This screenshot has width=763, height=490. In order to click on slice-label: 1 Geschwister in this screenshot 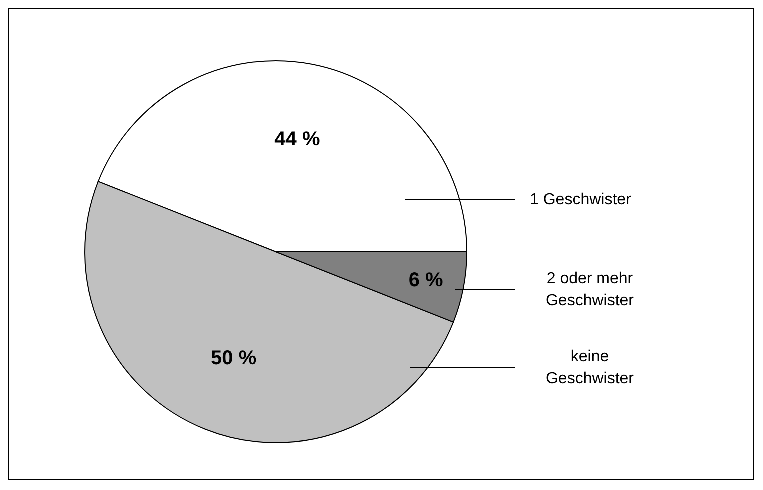, I will do `click(581, 200)`.